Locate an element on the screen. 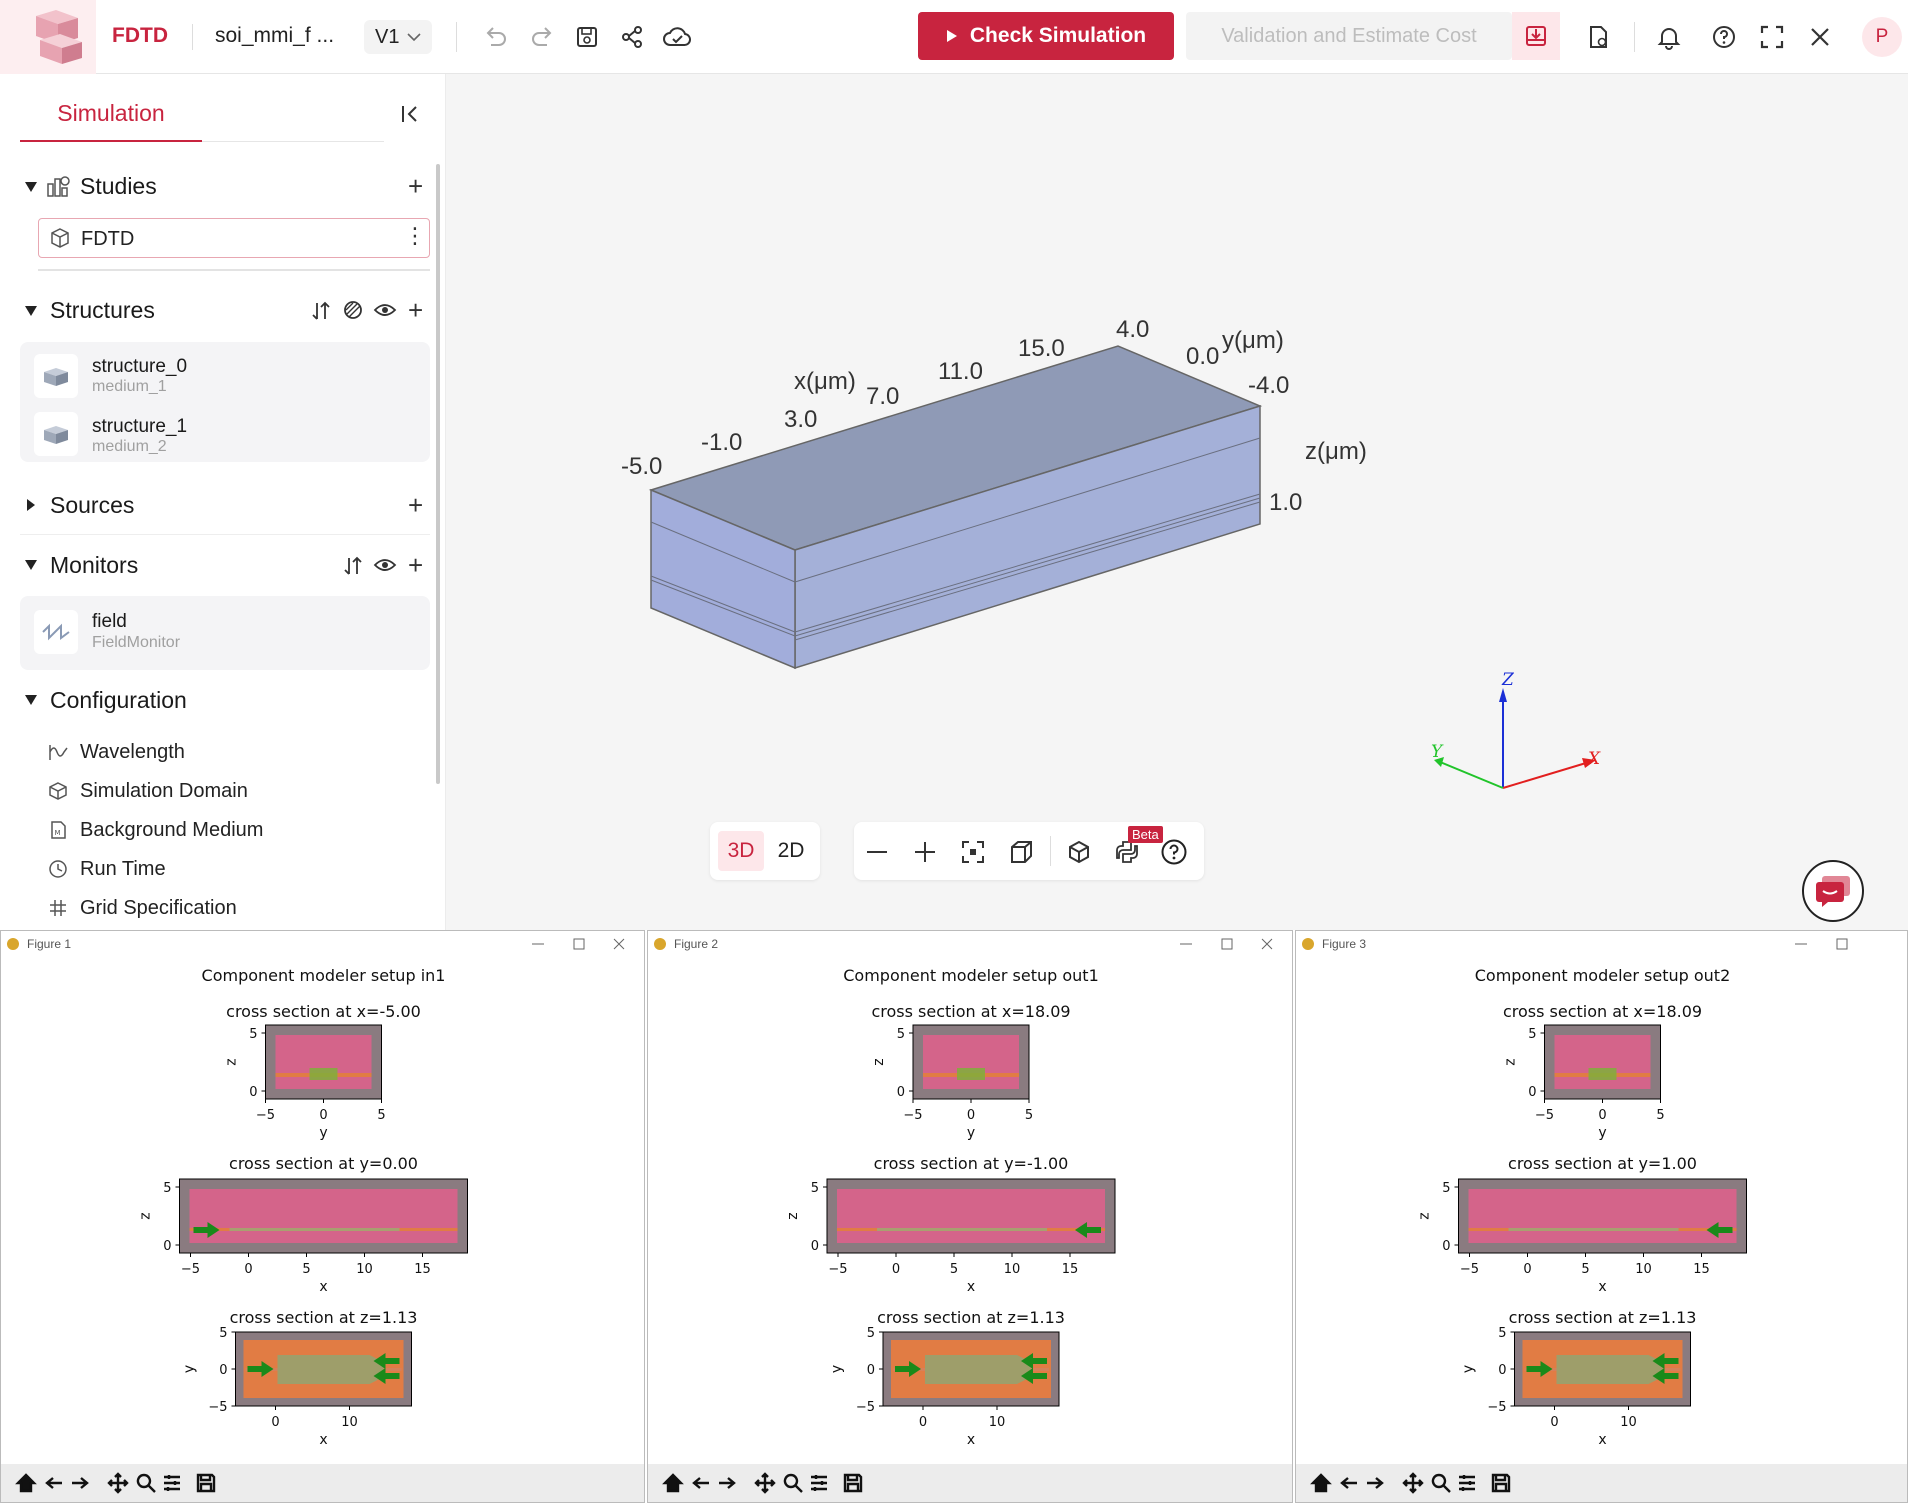  help-icon is located at coordinates (1174, 852).